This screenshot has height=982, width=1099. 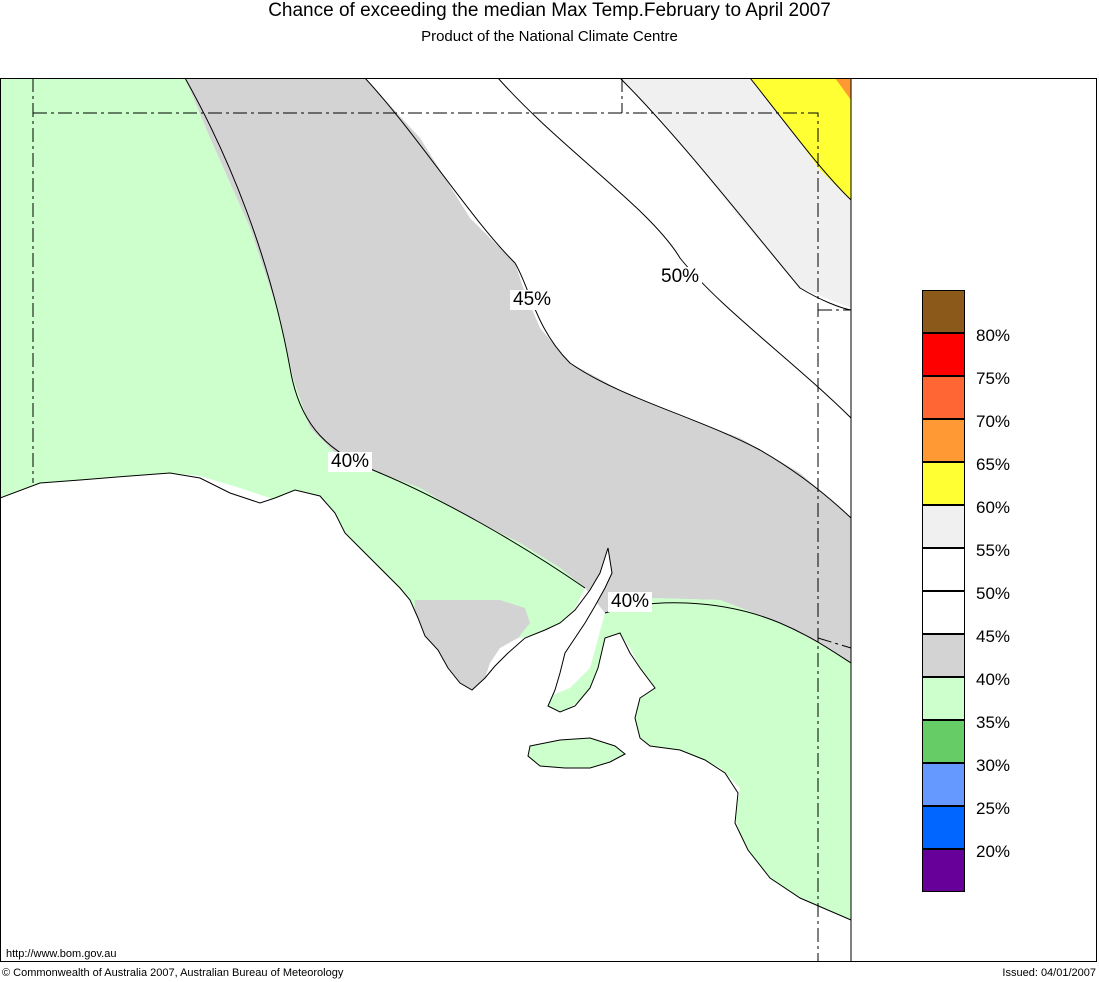 I want to click on legend-label: 45%, so click(x=993, y=636).